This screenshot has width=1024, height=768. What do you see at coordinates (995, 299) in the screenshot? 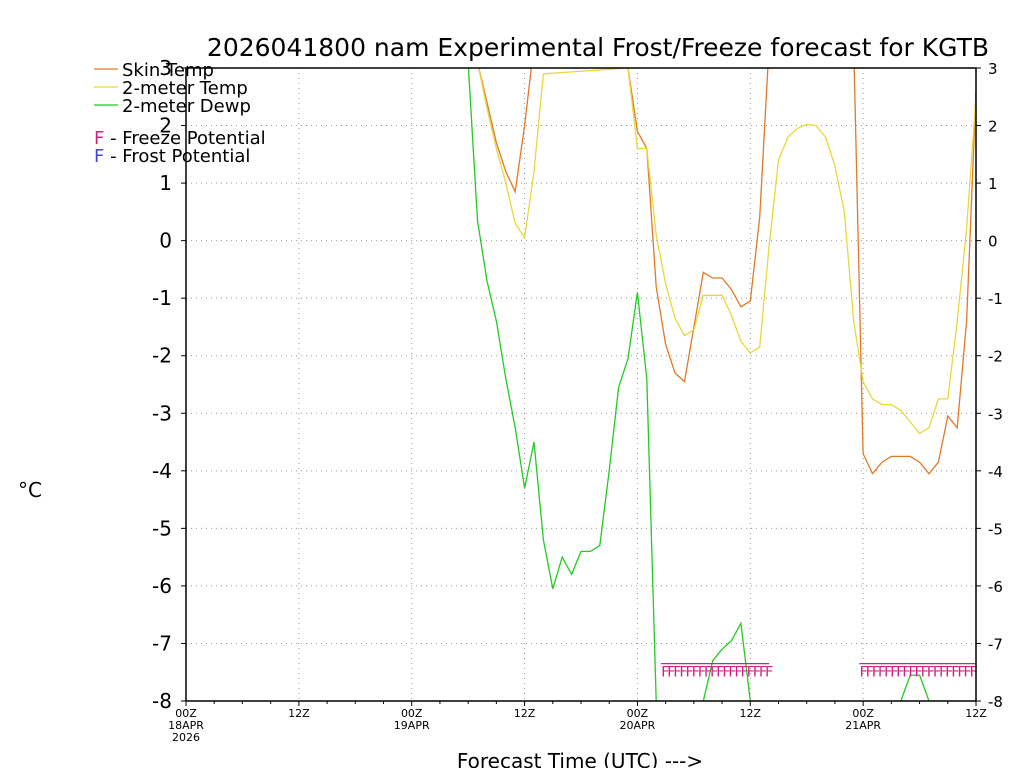
I see `y-tick-label-right: -1` at bounding box center [995, 299].